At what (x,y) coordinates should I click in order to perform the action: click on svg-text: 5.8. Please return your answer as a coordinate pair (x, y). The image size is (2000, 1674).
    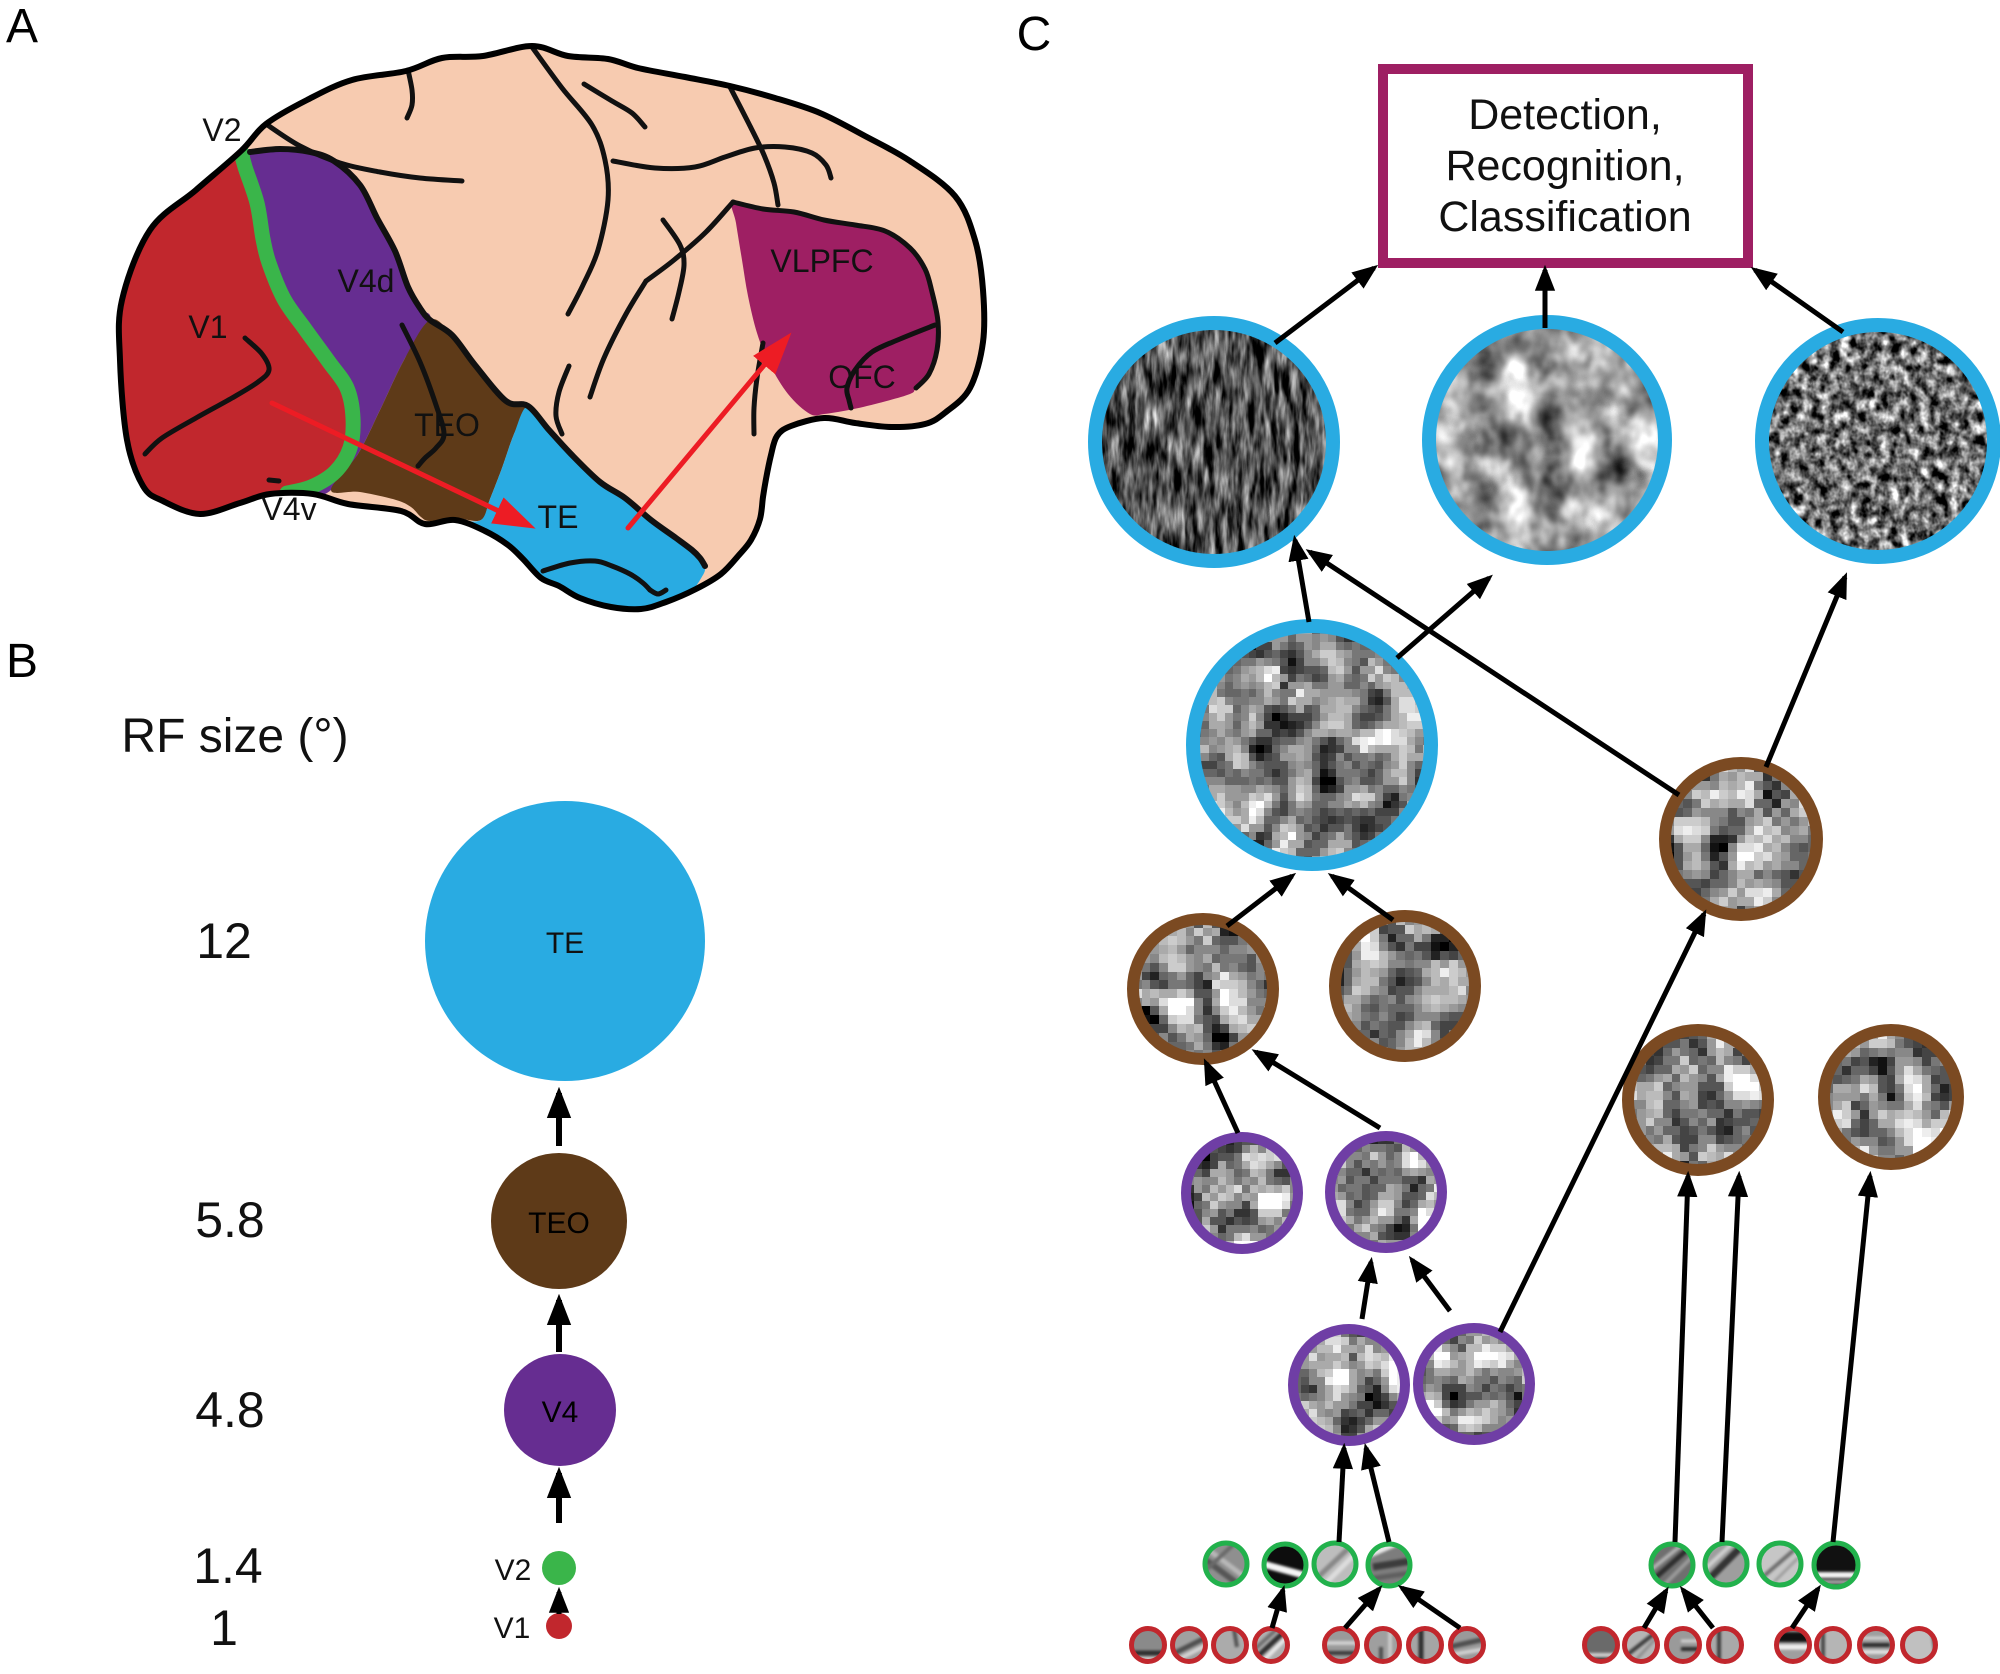
    Looking at the image, I should click on (230, 1220).